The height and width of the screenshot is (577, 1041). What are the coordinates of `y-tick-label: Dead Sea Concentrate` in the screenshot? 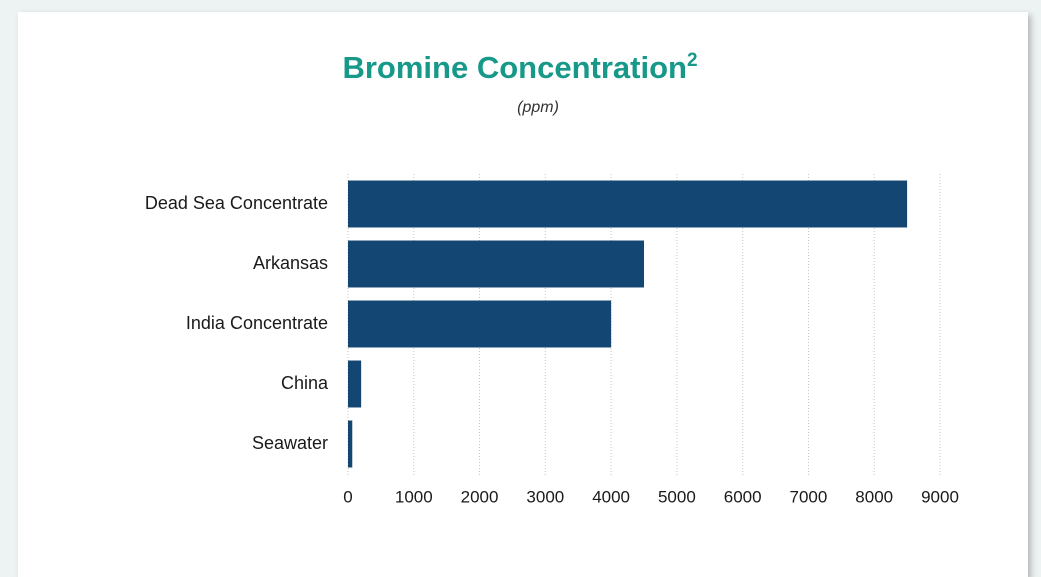 It's located at (236, 203).